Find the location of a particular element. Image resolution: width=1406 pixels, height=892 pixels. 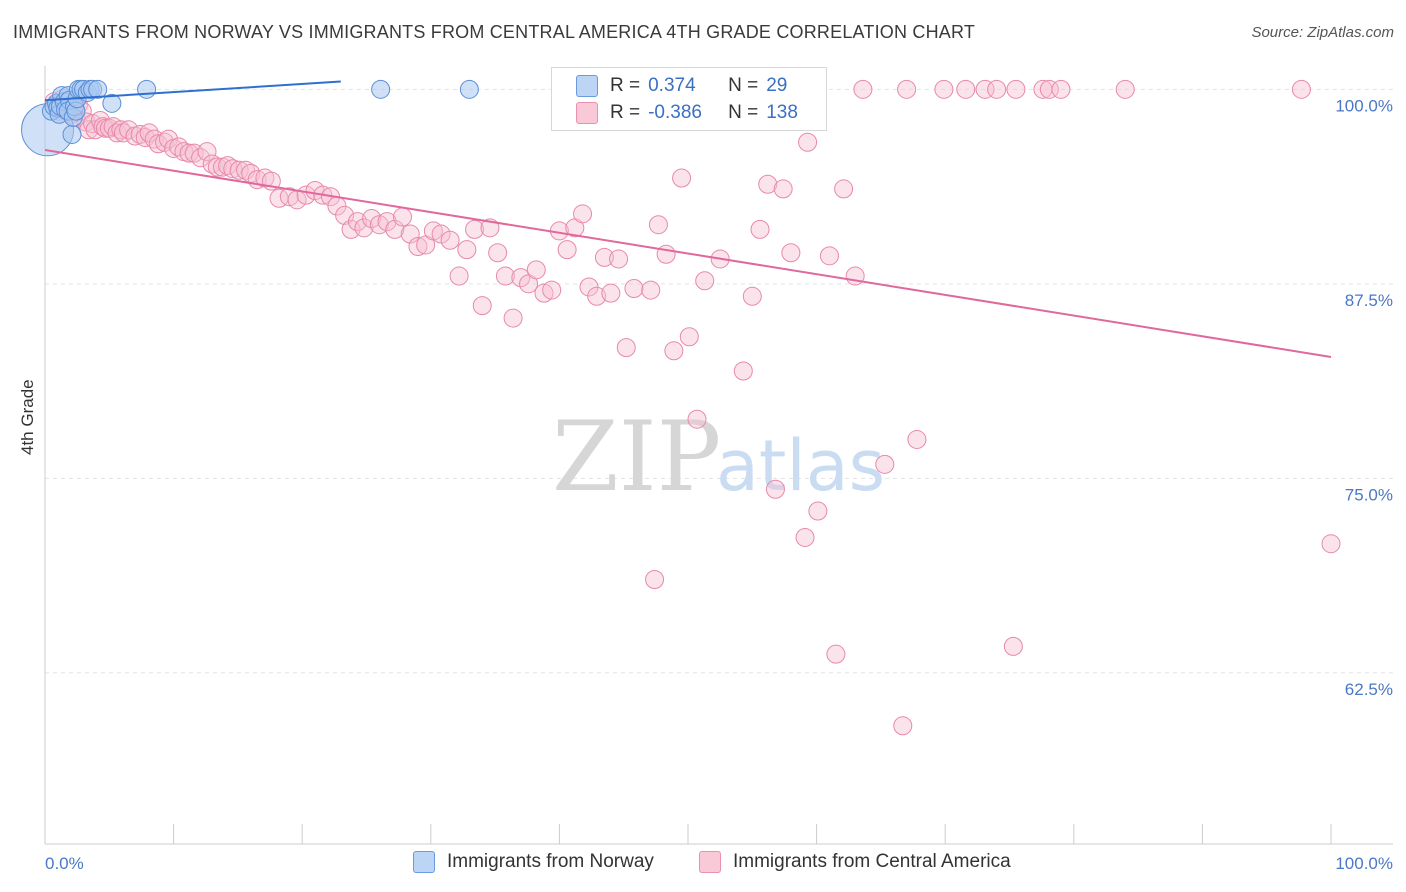

y-axis-label: 4th Grade is located at coordinates (27, 417).